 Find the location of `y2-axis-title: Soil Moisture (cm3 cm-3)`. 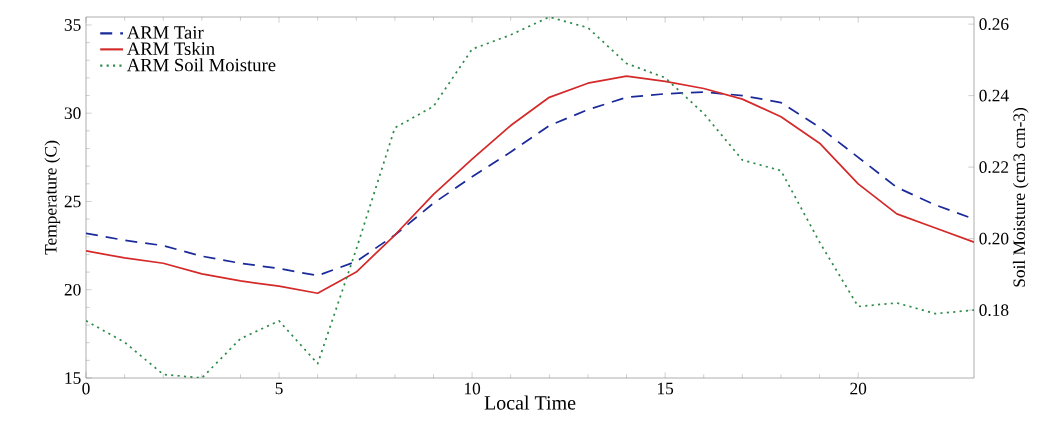

y2-axis-title: Soil Moisture (cm3 cm-3) is located at coordinates (1020, 197).